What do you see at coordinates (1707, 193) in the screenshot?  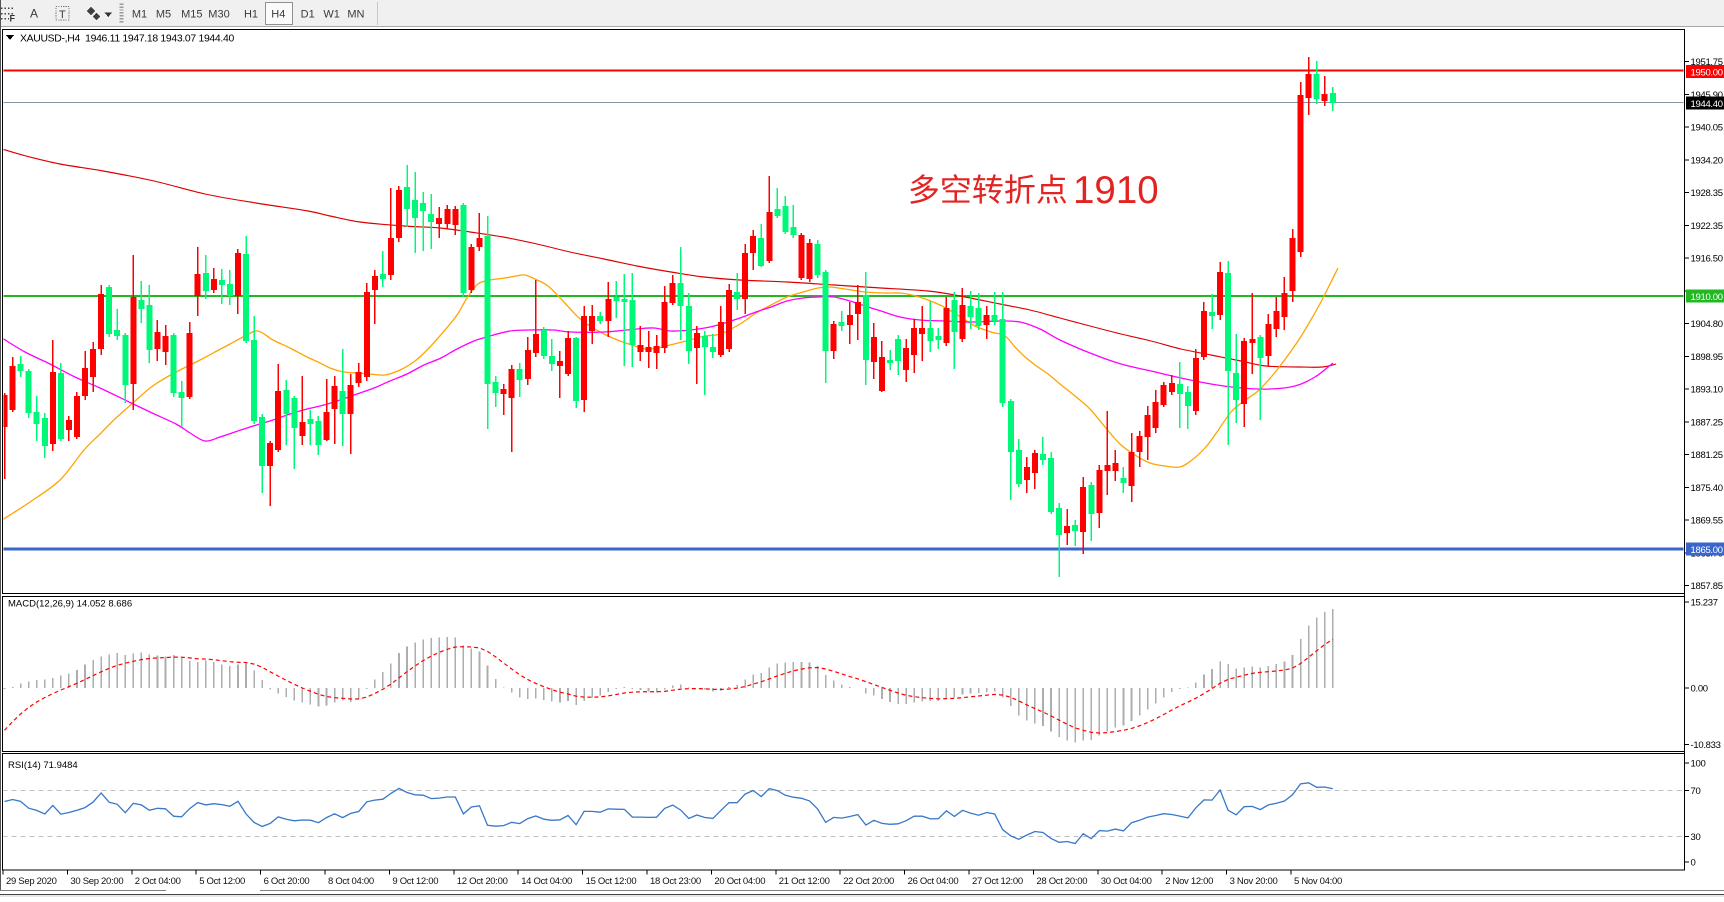 I see `svg-text: 1928.35` at bounding box center [1707, 193].